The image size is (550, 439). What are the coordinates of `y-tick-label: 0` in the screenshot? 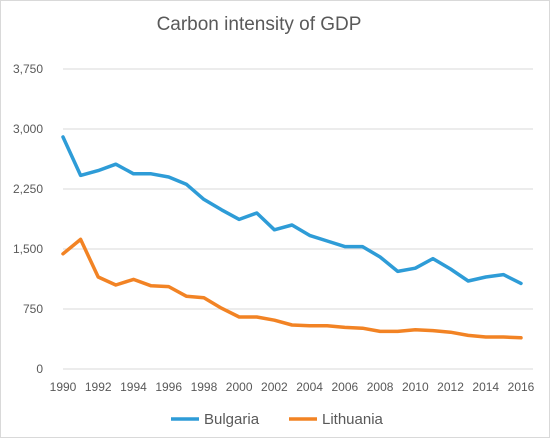 It's located at (39, 369).